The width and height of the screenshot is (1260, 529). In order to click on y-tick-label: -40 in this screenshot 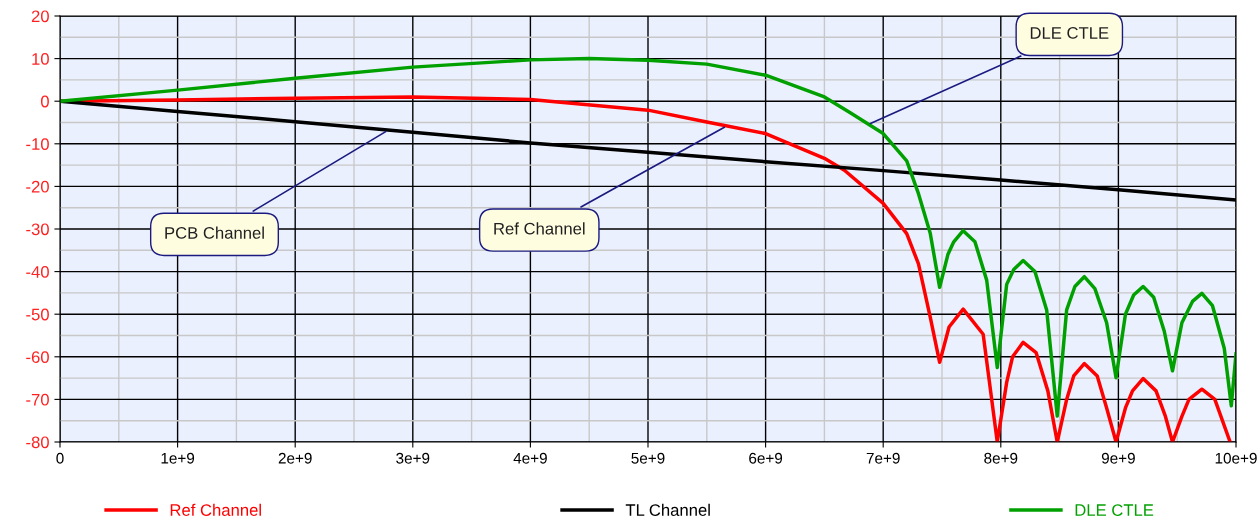, I will do `click(37, 272)`.